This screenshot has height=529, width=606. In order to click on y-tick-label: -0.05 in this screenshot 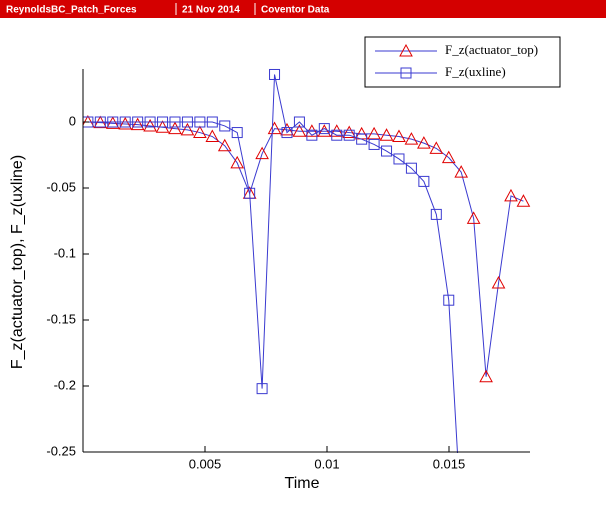, I will do `click(61, 186)`.